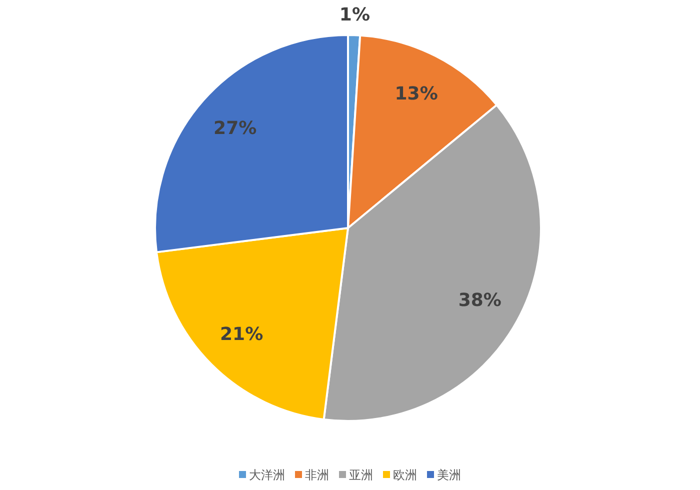  I want to click on data-label: 38%, so click(480, 301).